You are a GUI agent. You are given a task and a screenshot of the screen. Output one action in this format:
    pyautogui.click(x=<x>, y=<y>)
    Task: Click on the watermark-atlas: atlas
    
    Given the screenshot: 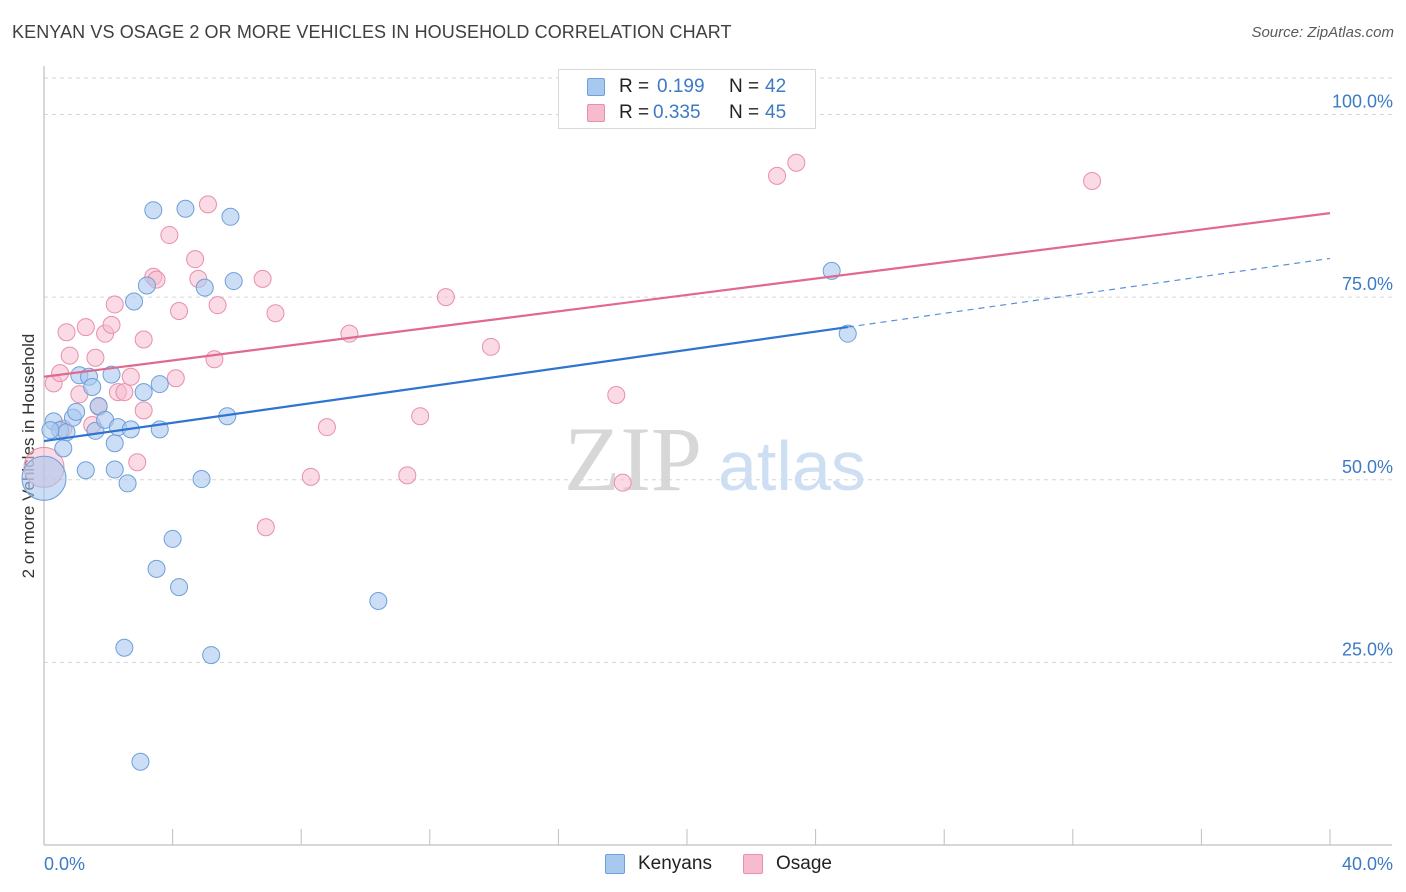 What is the action you would take?
    pyautogui.click(x=792, y=466)
    